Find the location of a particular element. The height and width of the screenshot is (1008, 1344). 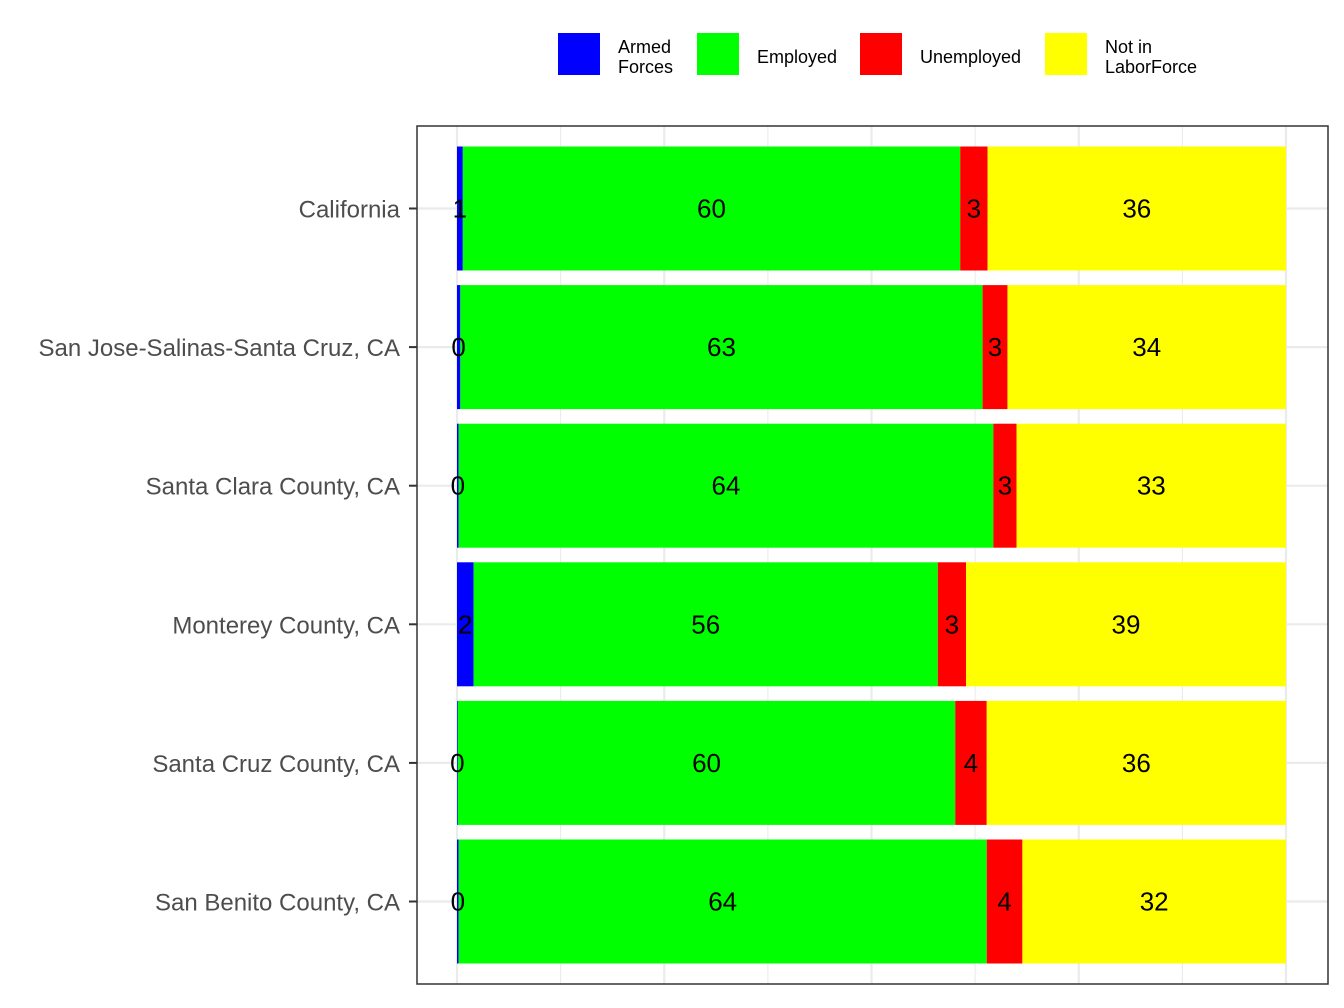

data-label: 39 is located at coordinates (1126, 624).